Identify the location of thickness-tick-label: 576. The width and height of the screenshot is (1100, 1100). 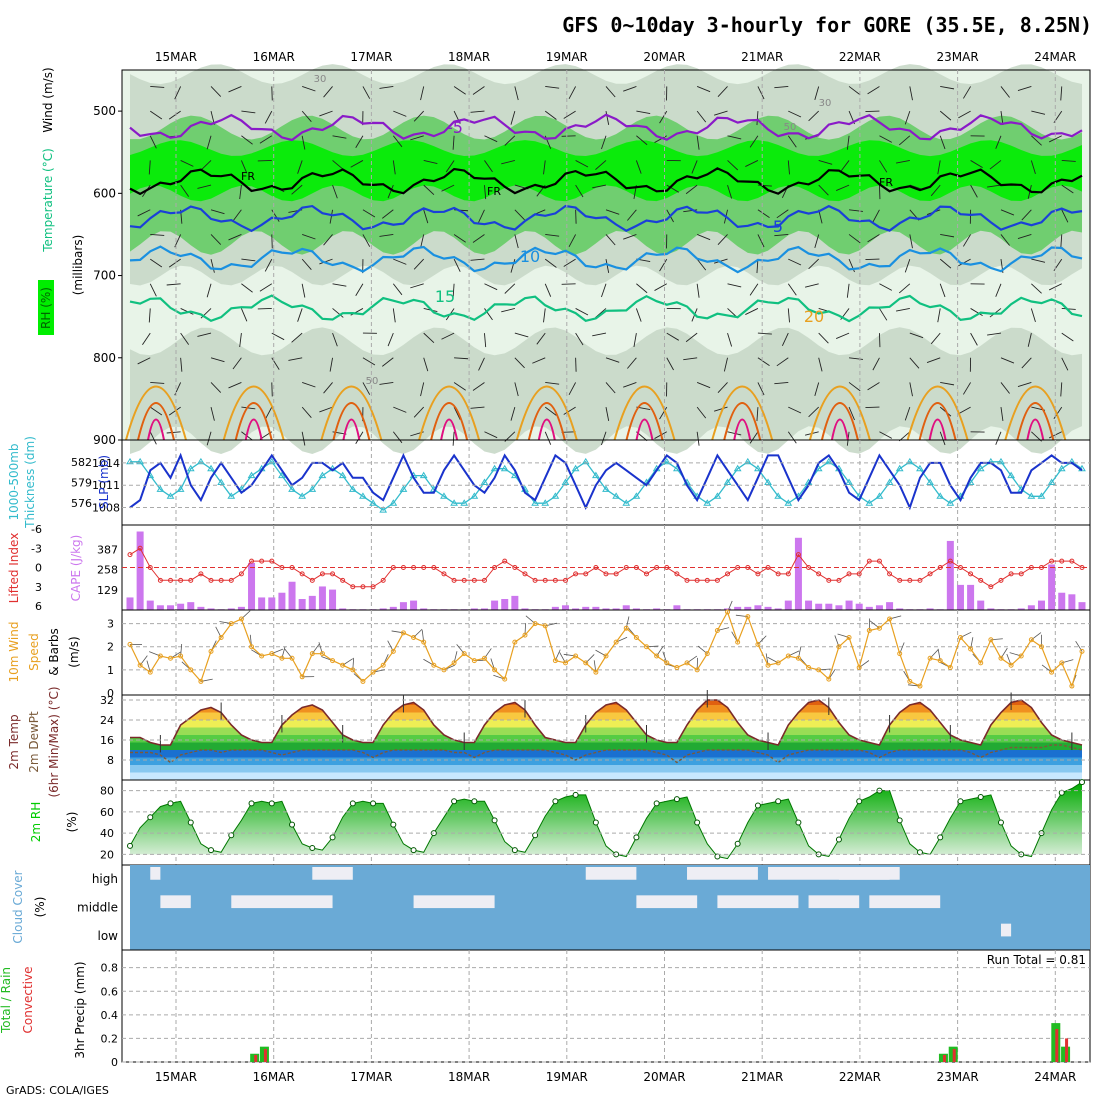
(81, 503).